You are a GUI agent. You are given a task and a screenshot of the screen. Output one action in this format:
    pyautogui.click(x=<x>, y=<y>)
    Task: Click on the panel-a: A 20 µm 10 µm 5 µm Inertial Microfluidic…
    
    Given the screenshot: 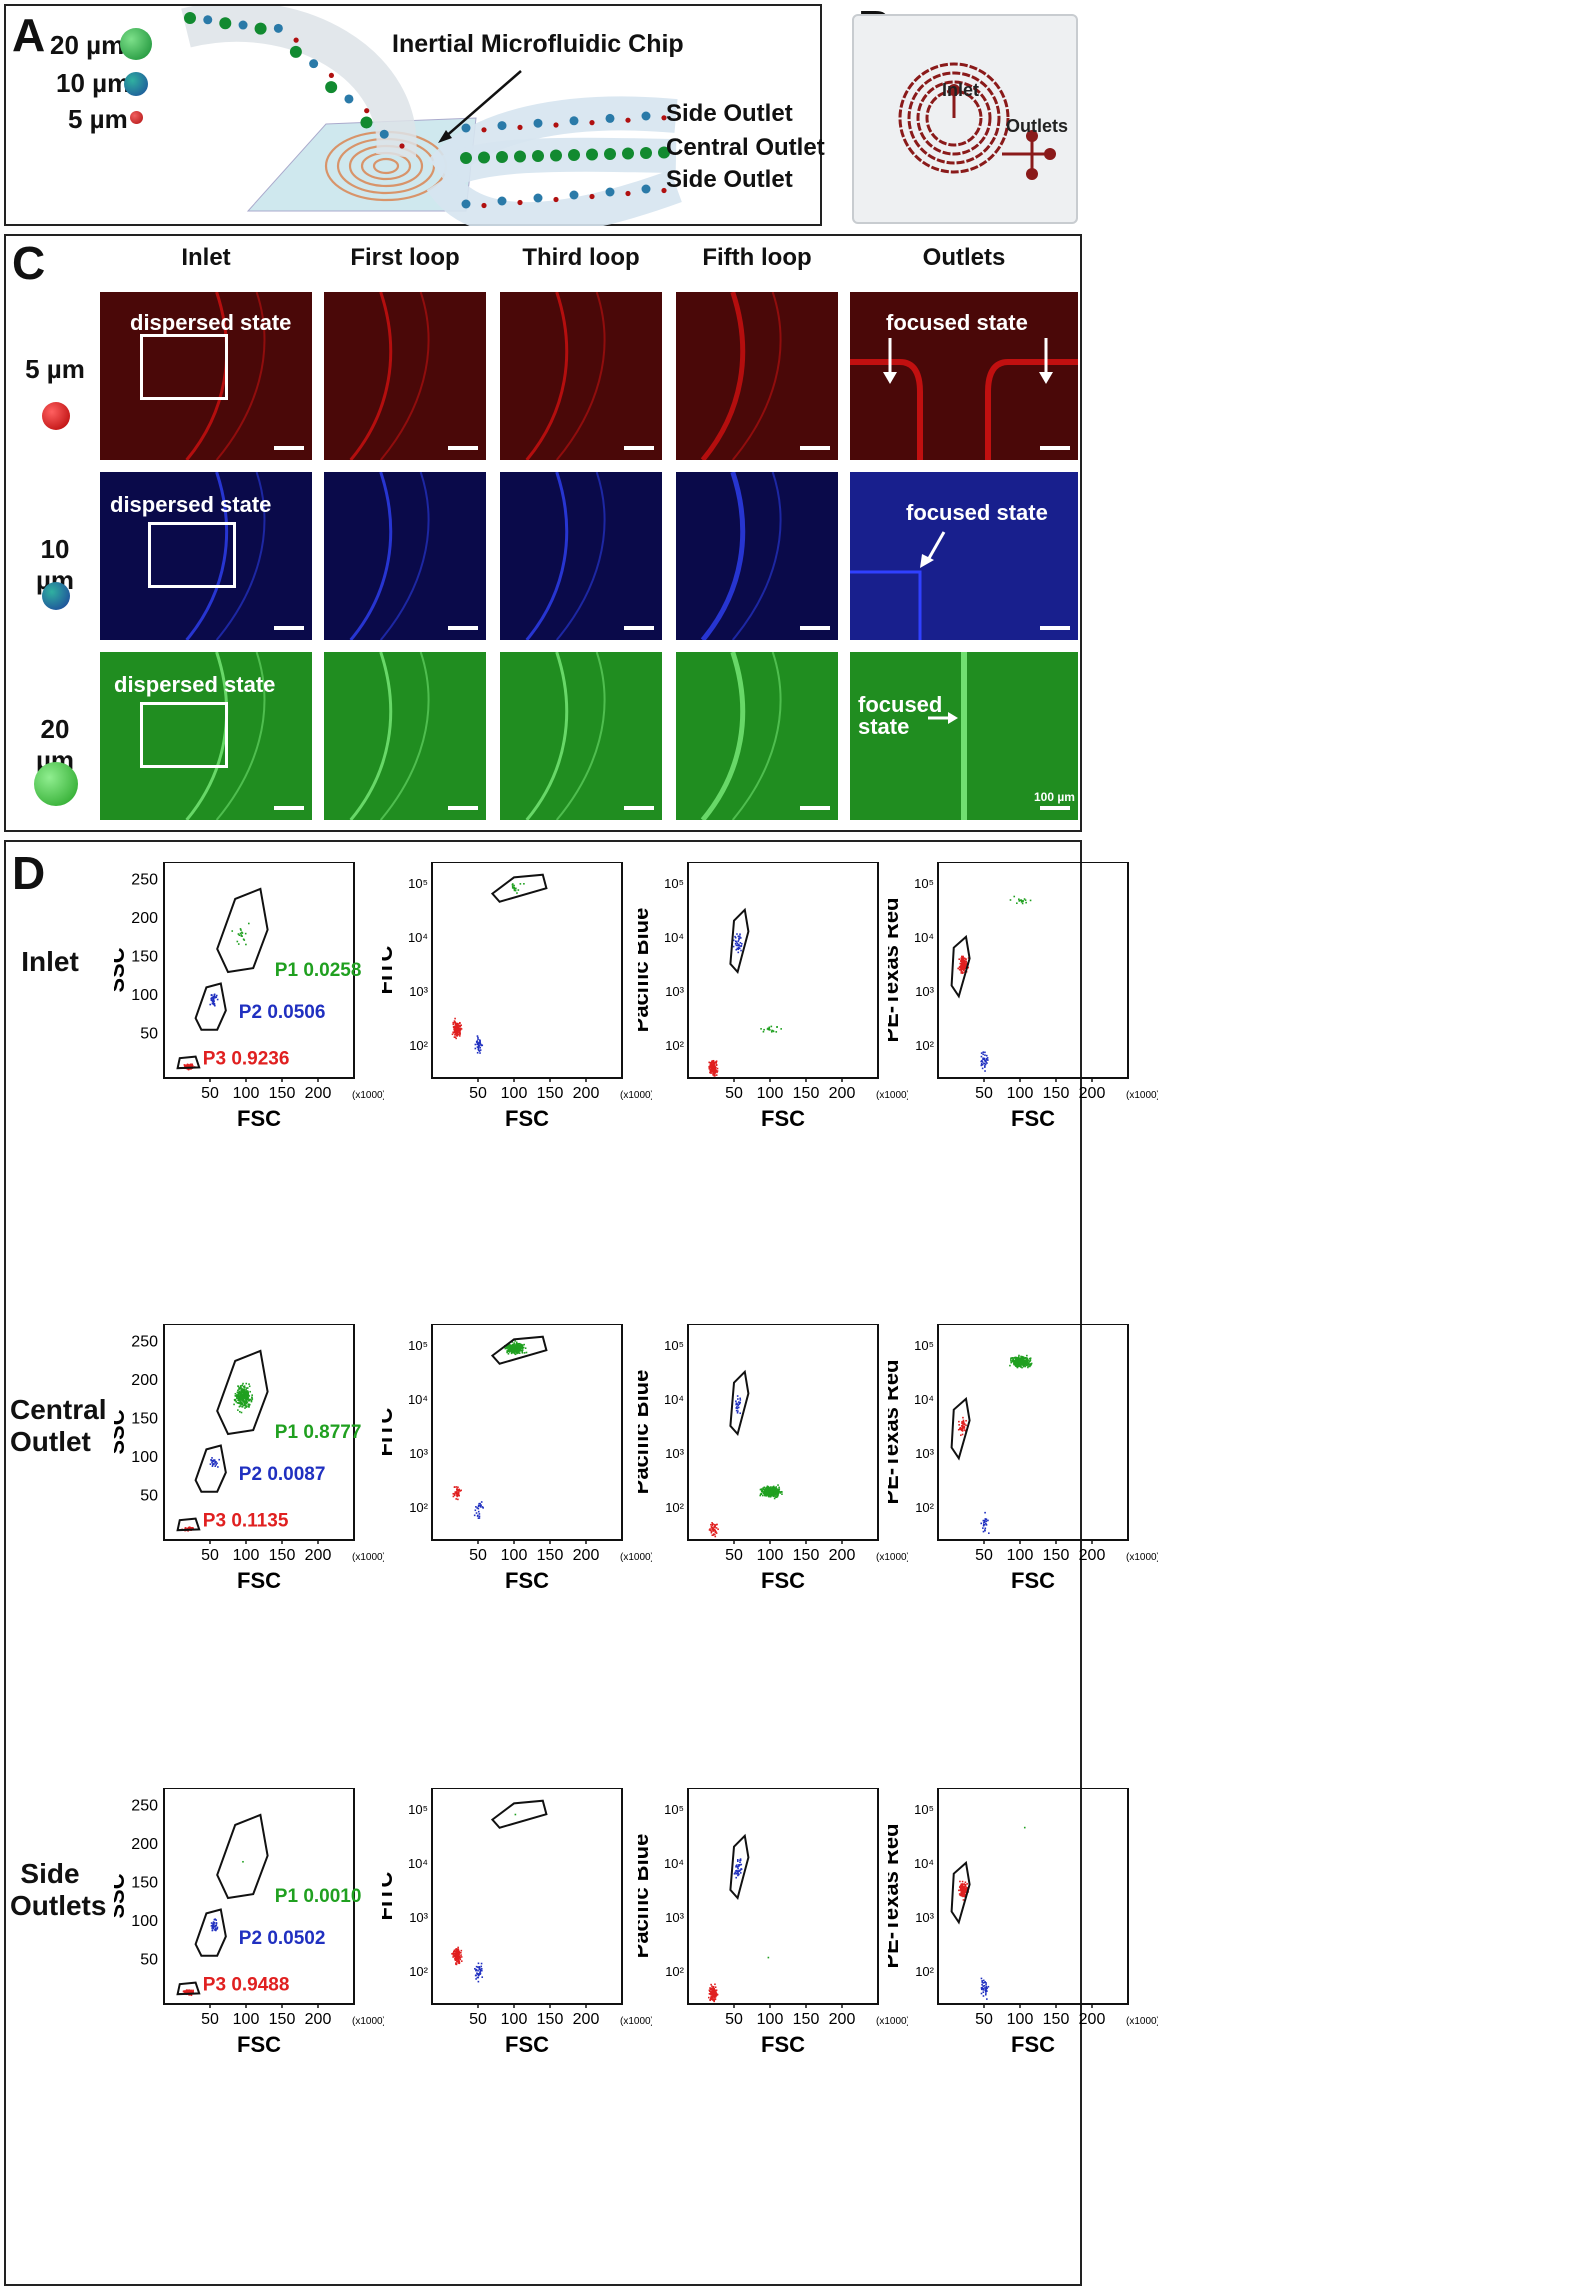 What is the action you would take?
    pyautogui.click(x=414, y=115)
    